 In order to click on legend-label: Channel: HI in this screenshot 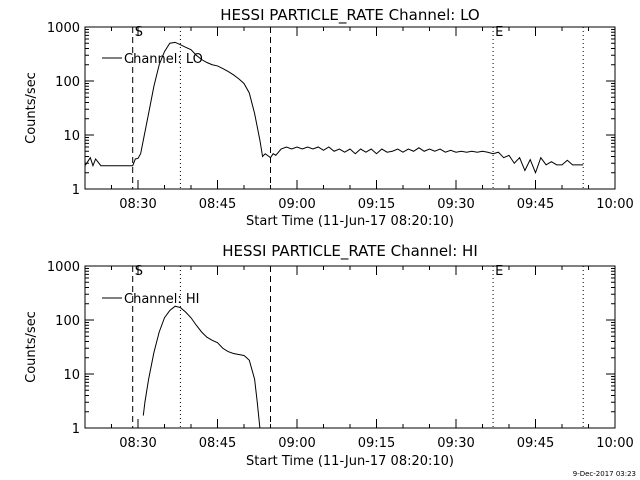, I will do `click(162, 299)`.